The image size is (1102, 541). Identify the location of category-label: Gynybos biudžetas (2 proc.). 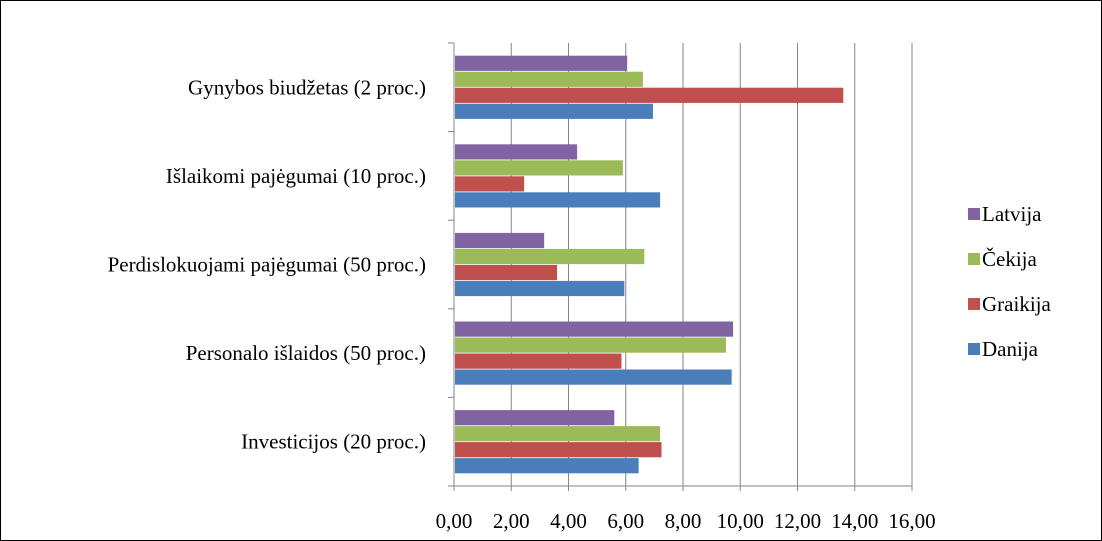
(307, 87).